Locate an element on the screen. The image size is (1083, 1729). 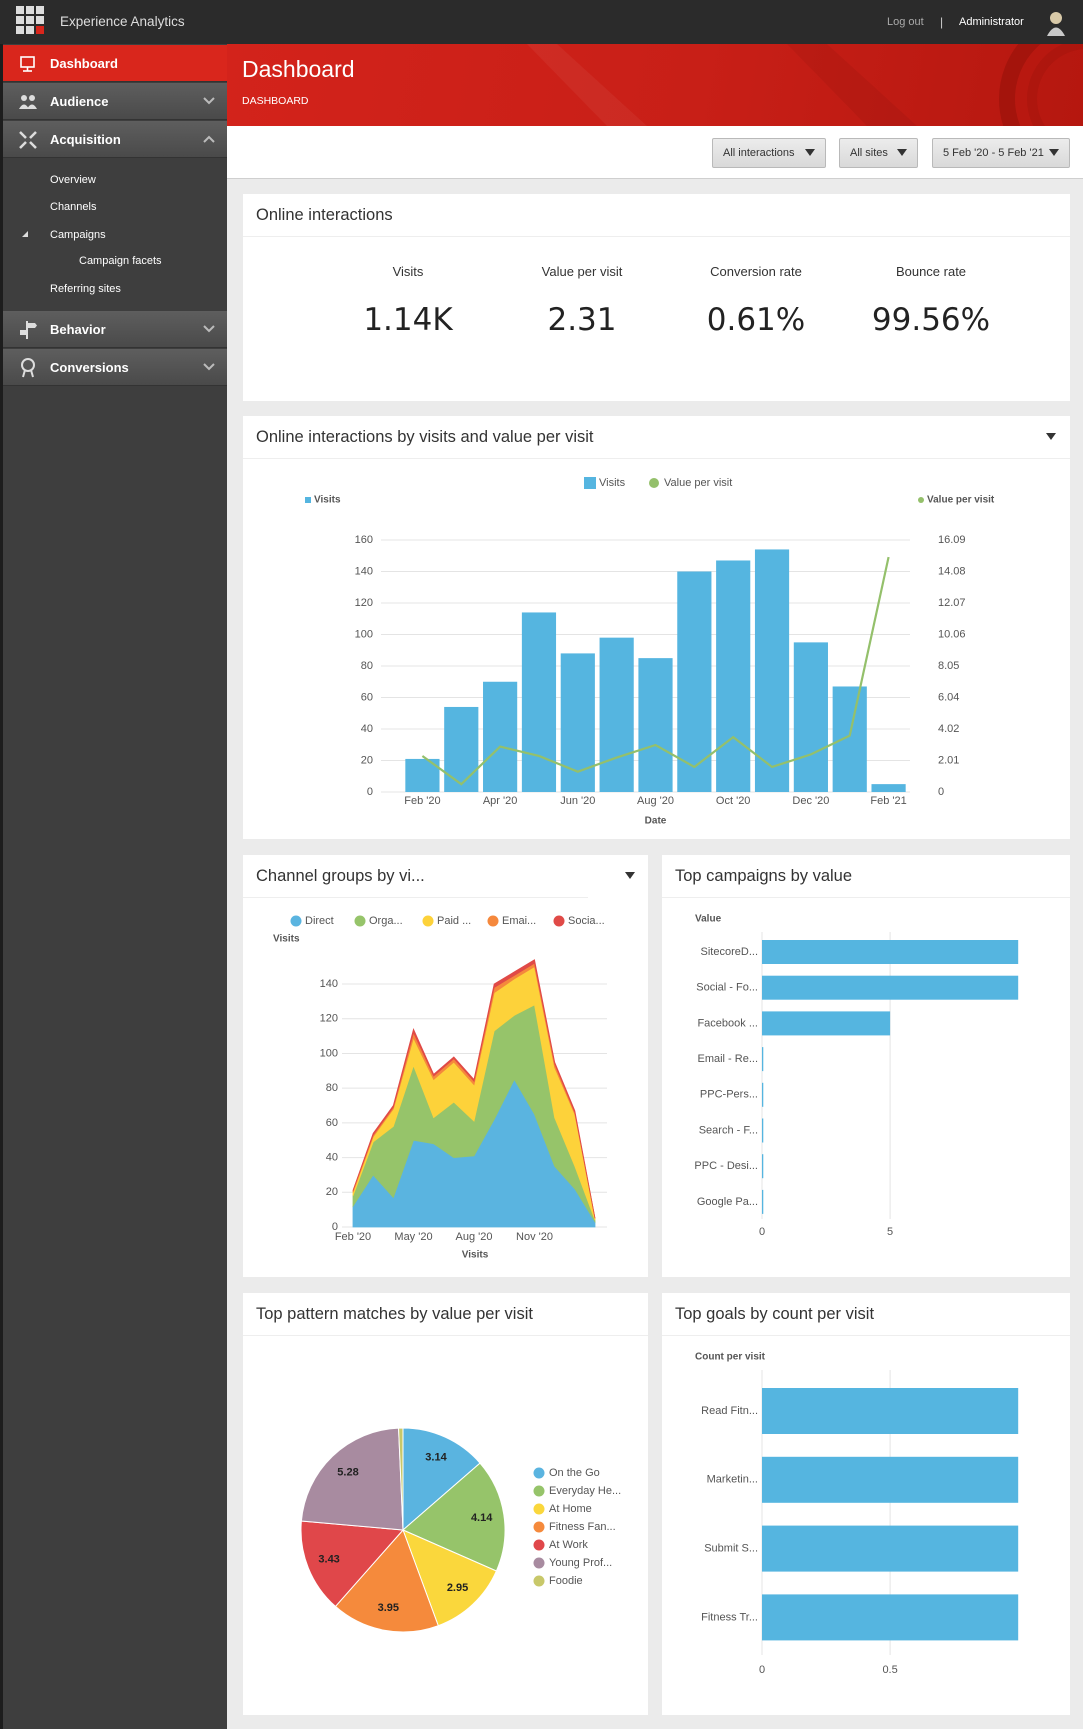
filter-sites: All sites is located at coordinates (878, 153).